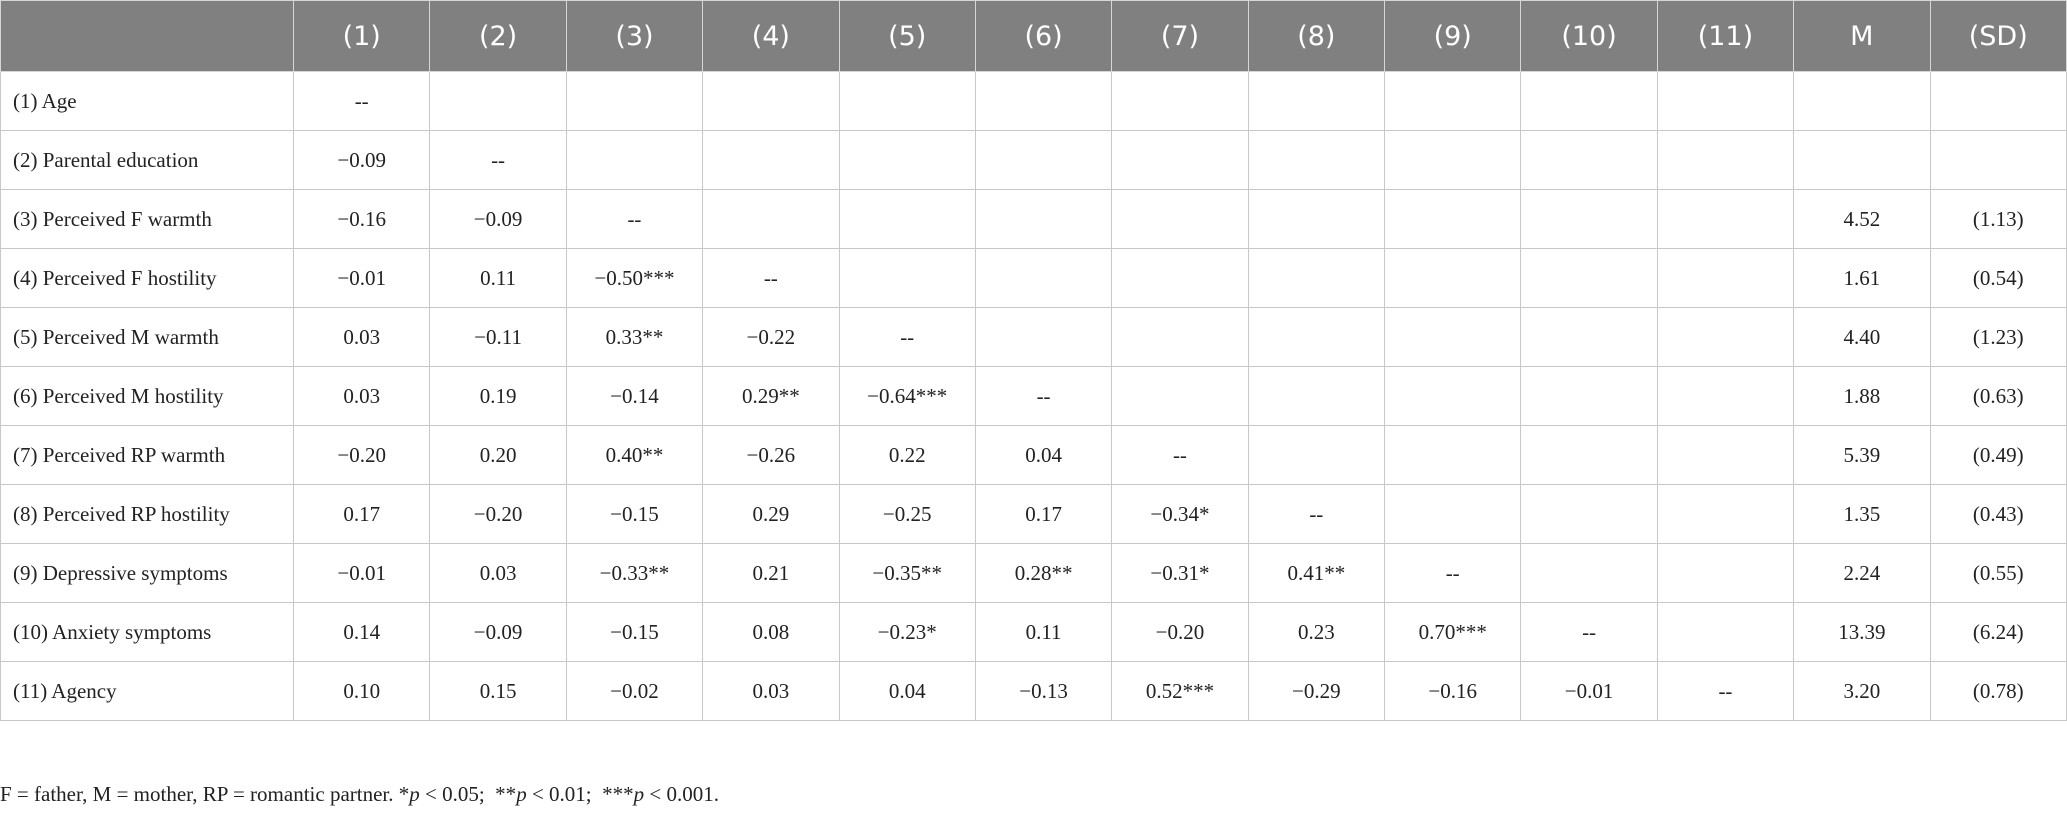 This screenshot has height=822, width=2067. I want to click on correlation-cell: 0.20, so click(498, 455).